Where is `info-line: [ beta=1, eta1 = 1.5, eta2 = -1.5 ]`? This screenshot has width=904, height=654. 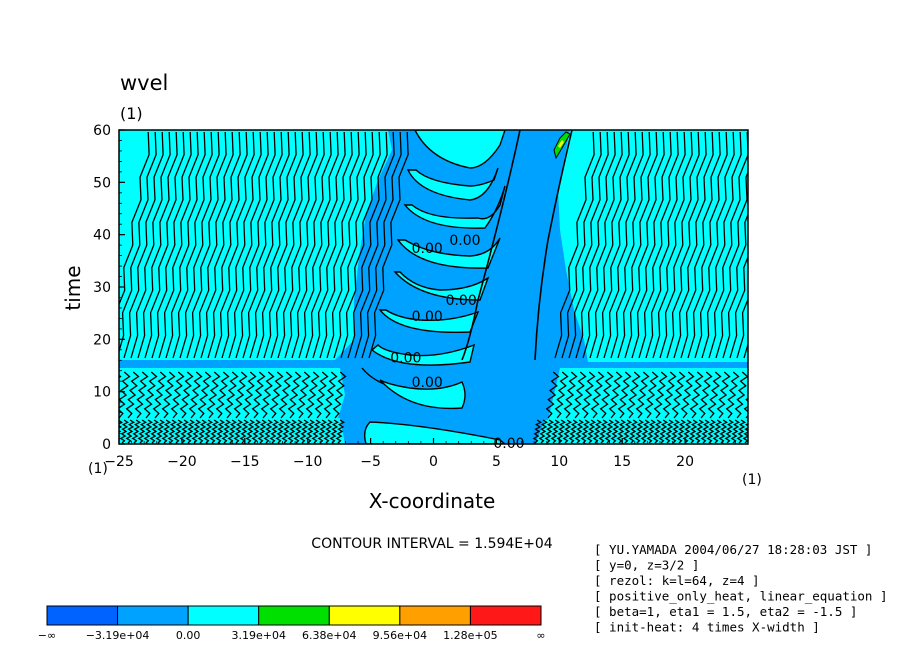 info-line: [ beta=1, eta1 = 1.5, eta2 = -1.5 ] is located at coordinates (725, 611).